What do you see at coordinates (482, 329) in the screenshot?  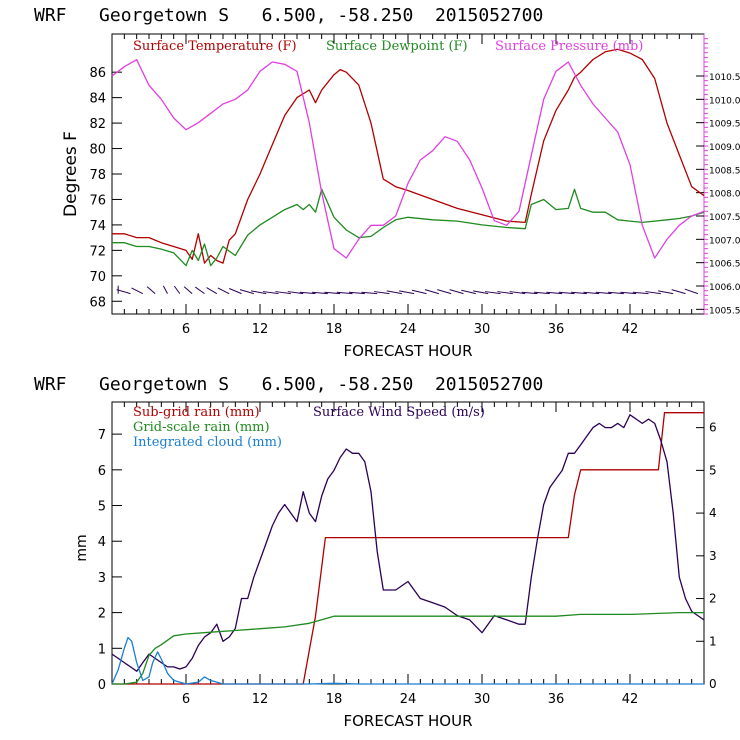 I see `top-xtick-label: 30` at bounding box center [482, 329].